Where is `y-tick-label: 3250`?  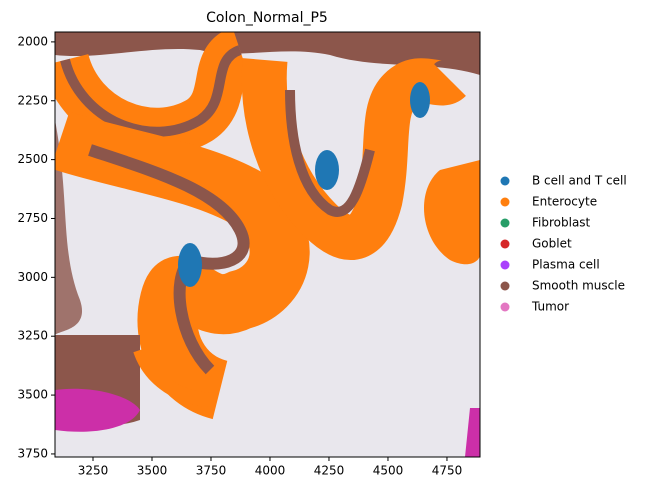 y-tick-label: 3250 is located at coordinates (32, 336).